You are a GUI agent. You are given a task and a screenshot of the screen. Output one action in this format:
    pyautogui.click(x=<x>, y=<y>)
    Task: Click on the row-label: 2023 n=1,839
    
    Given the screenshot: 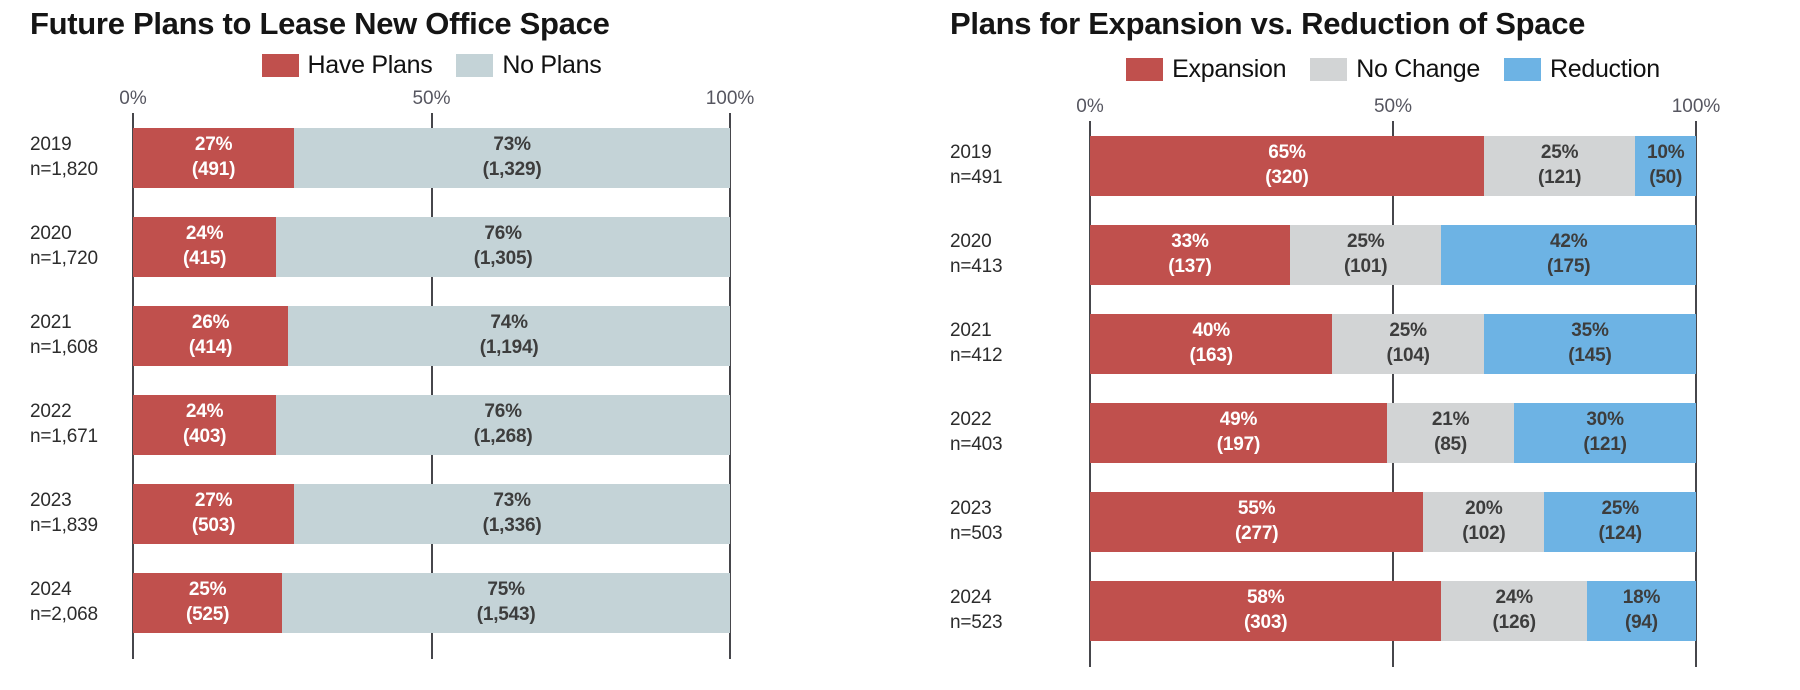 What is the action you would take?
    pyautogui.click(x=81, y=514)
    